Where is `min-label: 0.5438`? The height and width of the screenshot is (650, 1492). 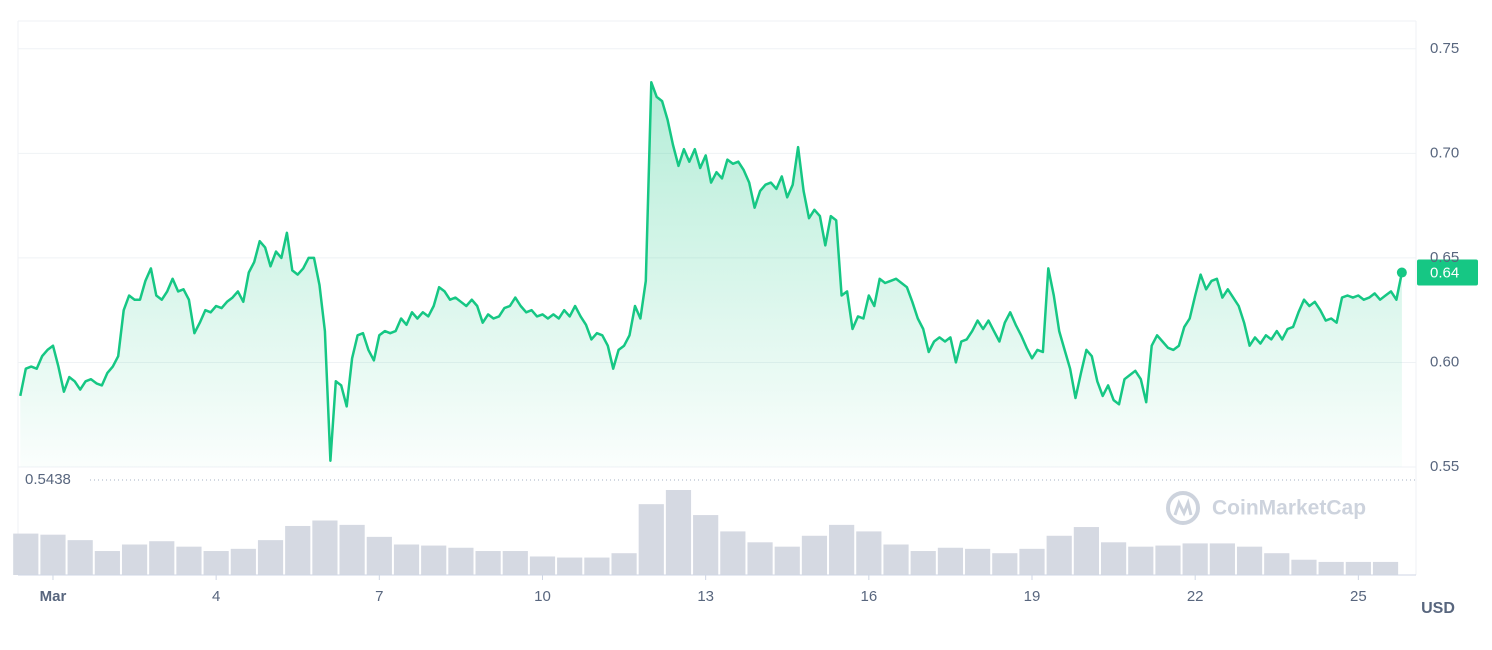
min-label: 0.5438 is located at coordinates (48, 479).